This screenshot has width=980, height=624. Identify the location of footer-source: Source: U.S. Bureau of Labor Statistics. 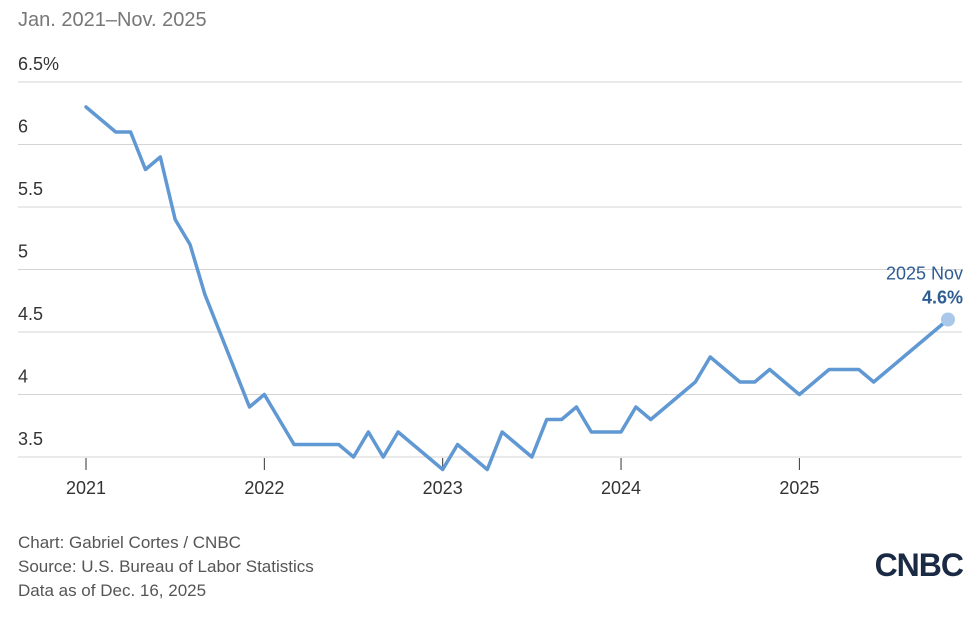
(166, 566).